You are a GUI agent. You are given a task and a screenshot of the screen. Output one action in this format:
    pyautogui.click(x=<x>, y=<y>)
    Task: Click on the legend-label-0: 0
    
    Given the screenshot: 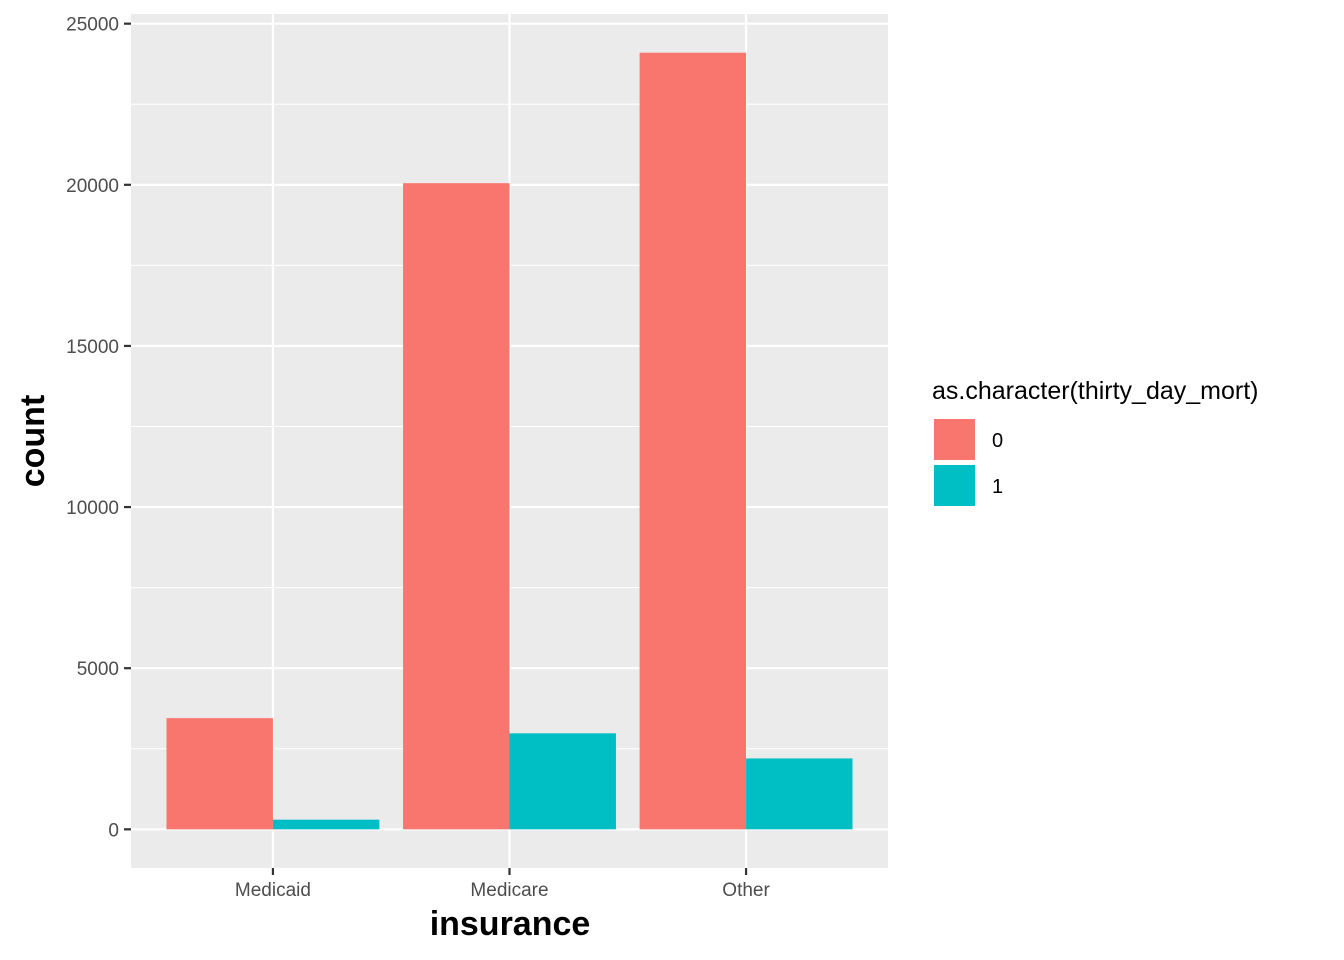 What is the action you would take?
    pyautogui.click(x=997, y=441)
    